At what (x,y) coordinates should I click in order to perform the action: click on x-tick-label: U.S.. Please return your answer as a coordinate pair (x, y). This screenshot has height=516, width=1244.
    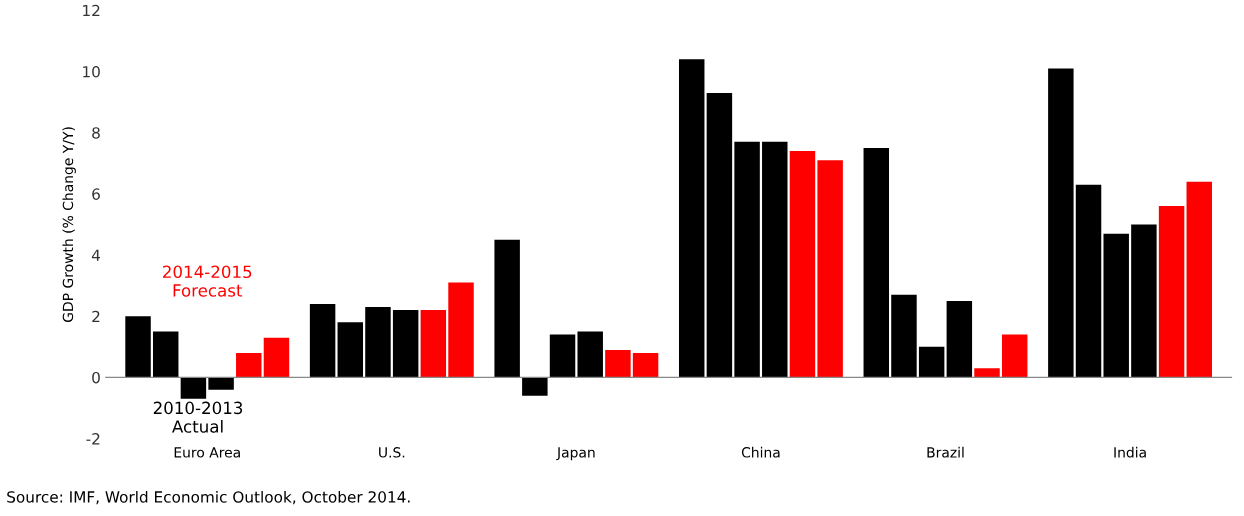
    Looking at the image, I should click on (392, 452).